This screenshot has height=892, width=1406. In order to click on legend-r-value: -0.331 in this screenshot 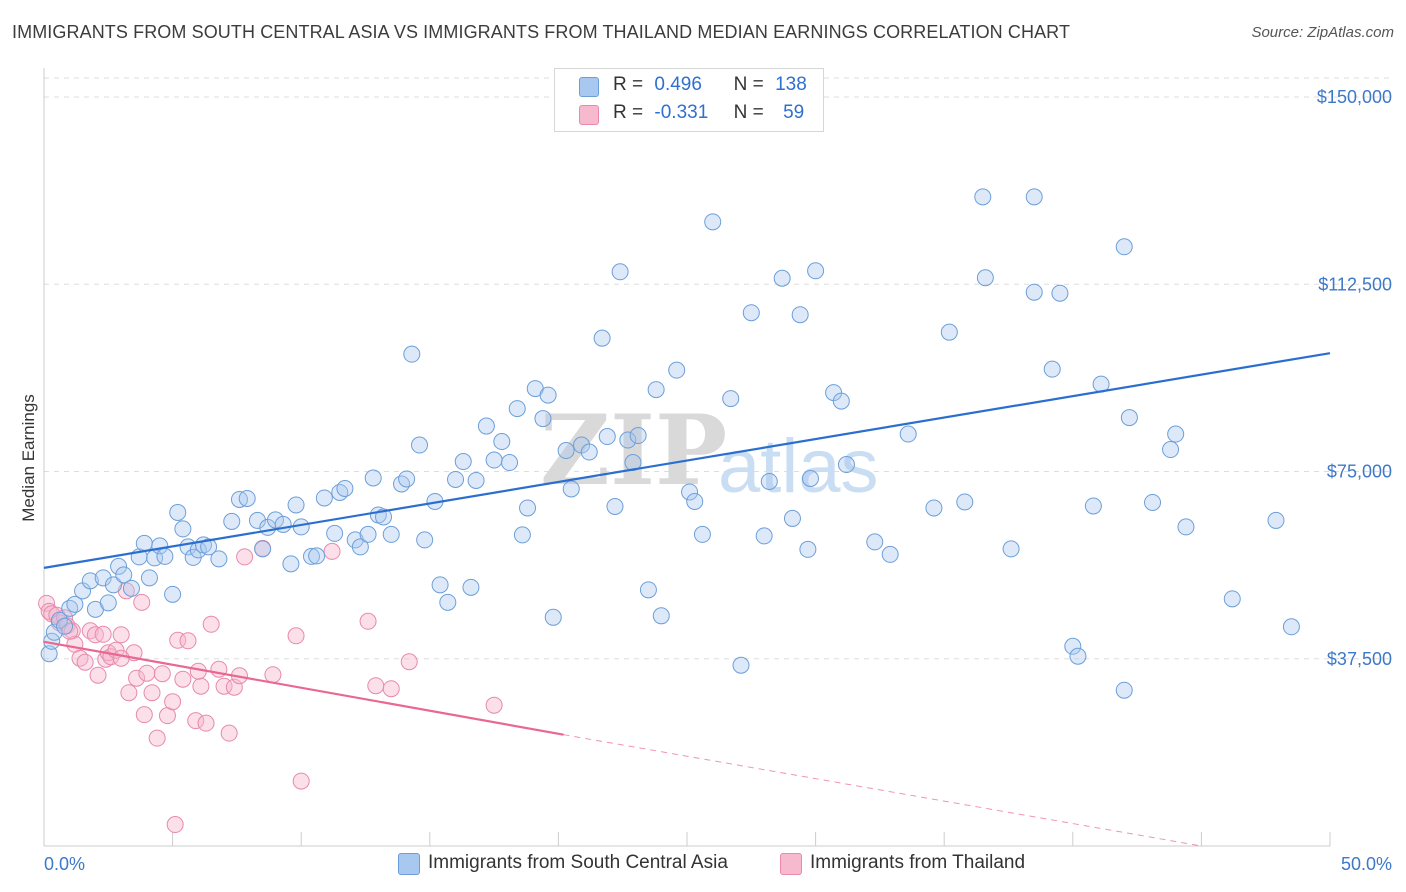, I will do `click(681, 112)`.